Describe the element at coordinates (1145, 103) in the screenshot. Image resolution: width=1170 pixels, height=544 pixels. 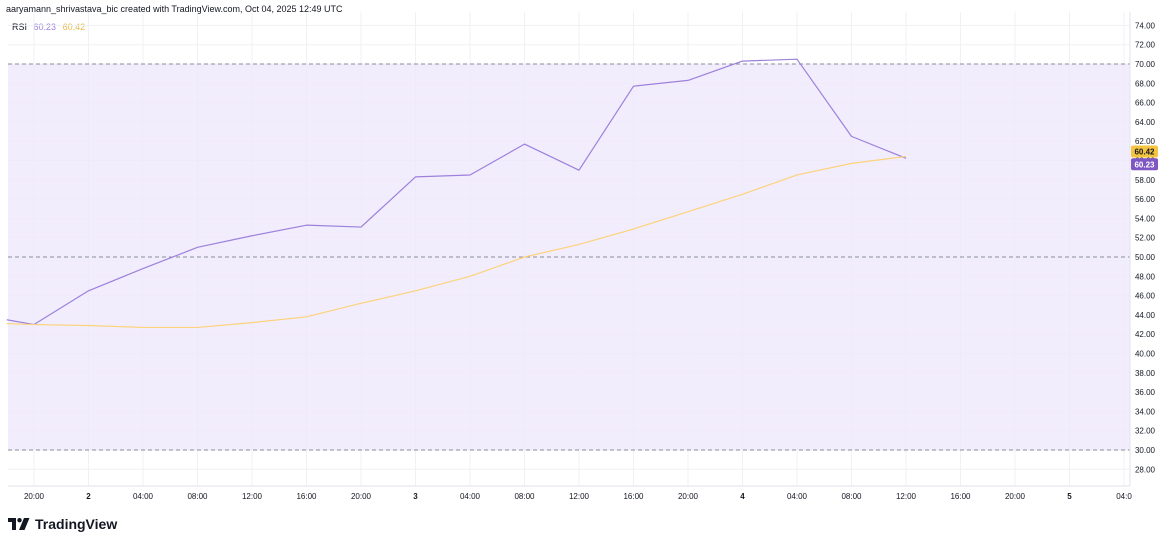
I see `y-tick-label: 66.00` at that location.